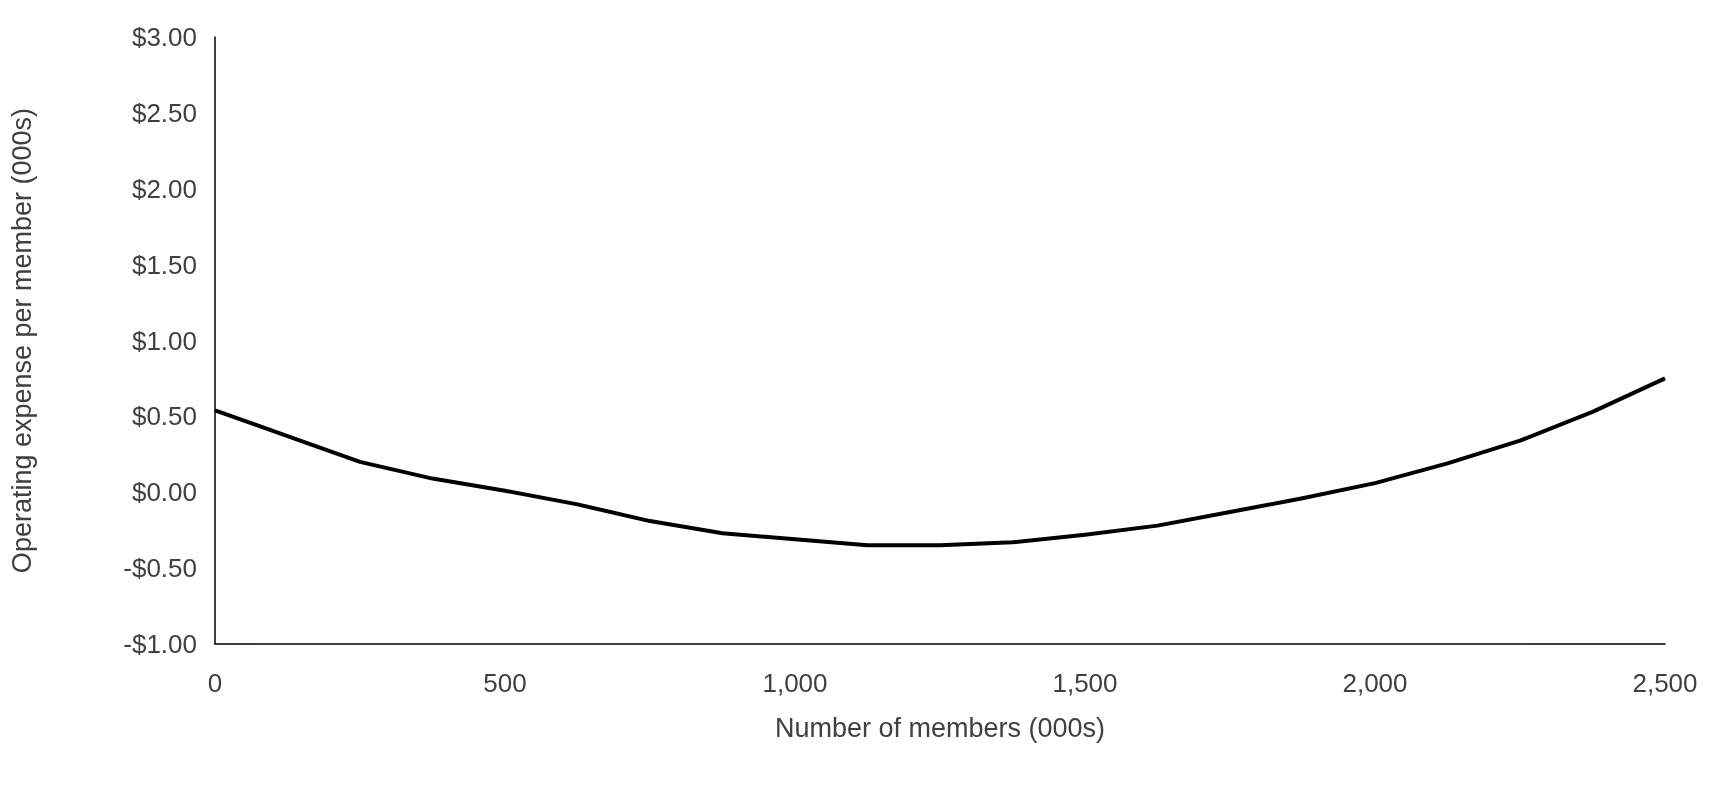 The height and width of the screenshot is (788, 1725). What do you see at coordinates (164, 492) in the screenshot?
I see `y-tick-label: $0.00` at bounding box center [164, 492].